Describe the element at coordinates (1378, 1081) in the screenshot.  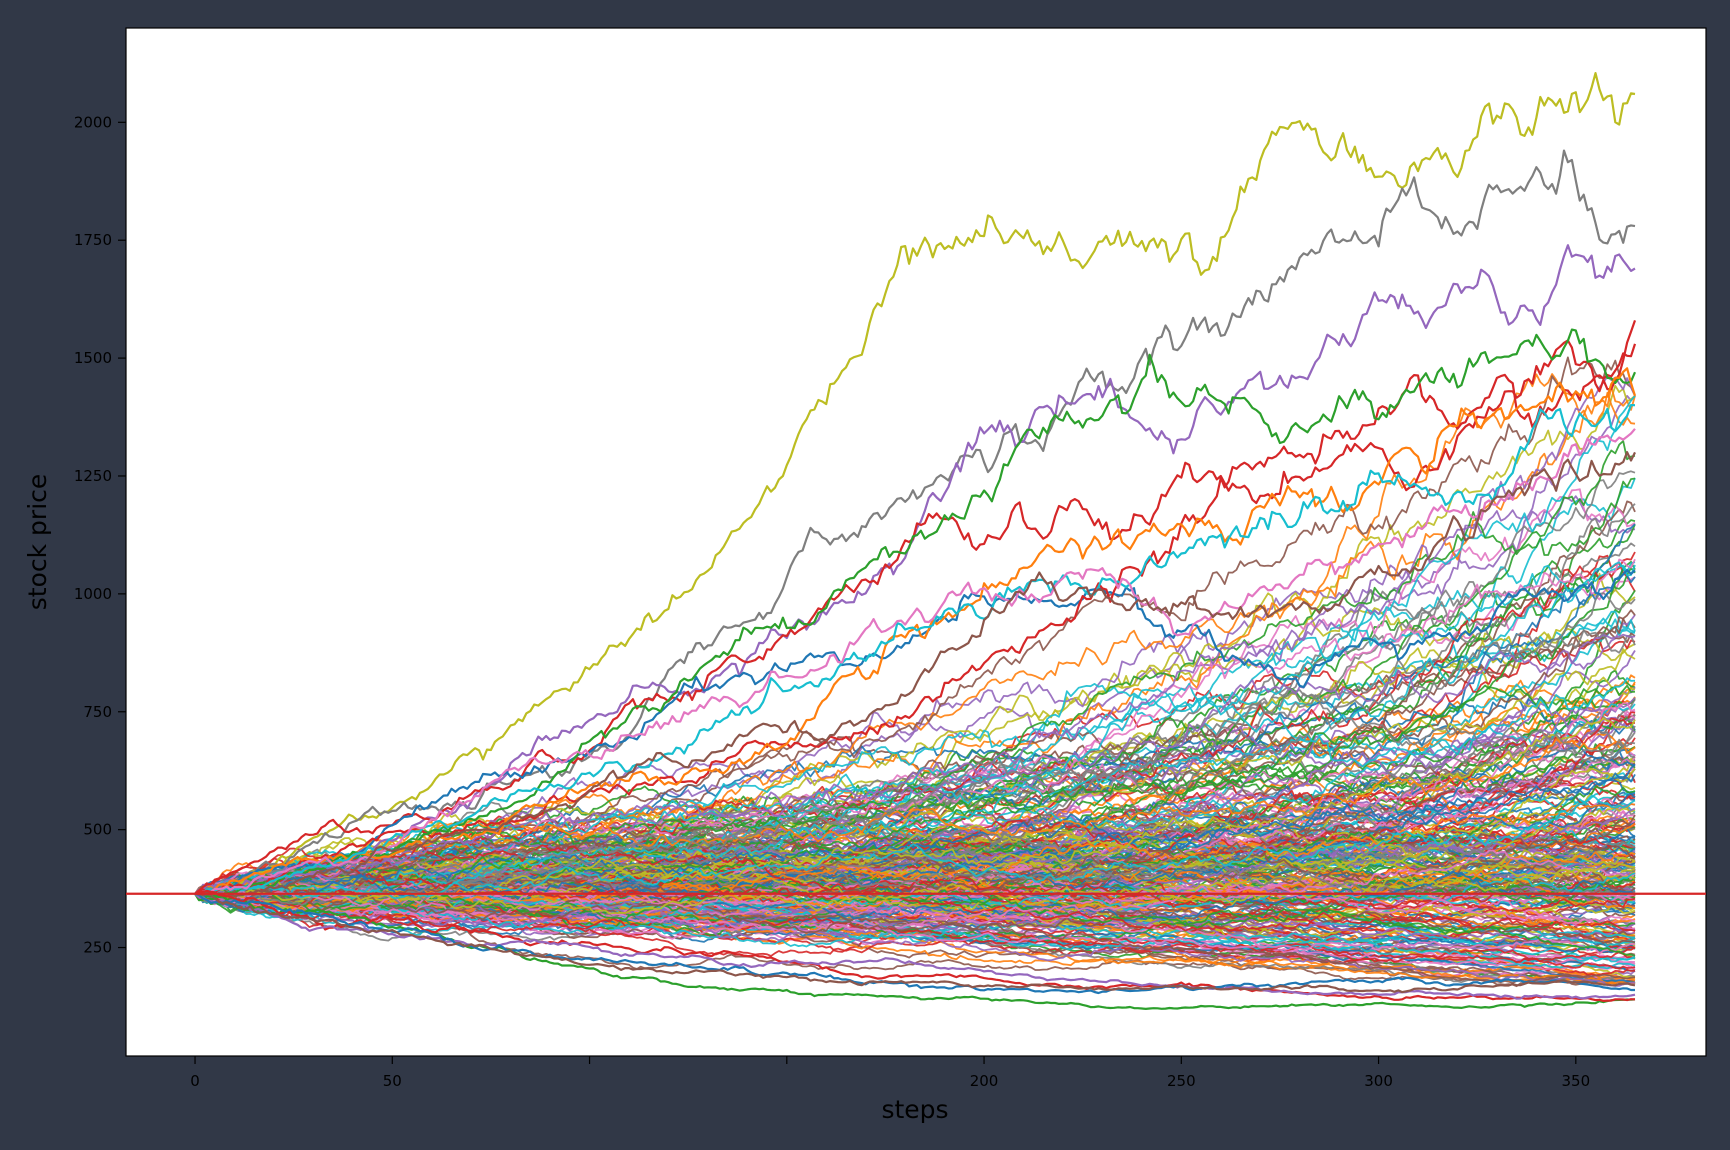
I see `x-tick-label: 300` at that location.